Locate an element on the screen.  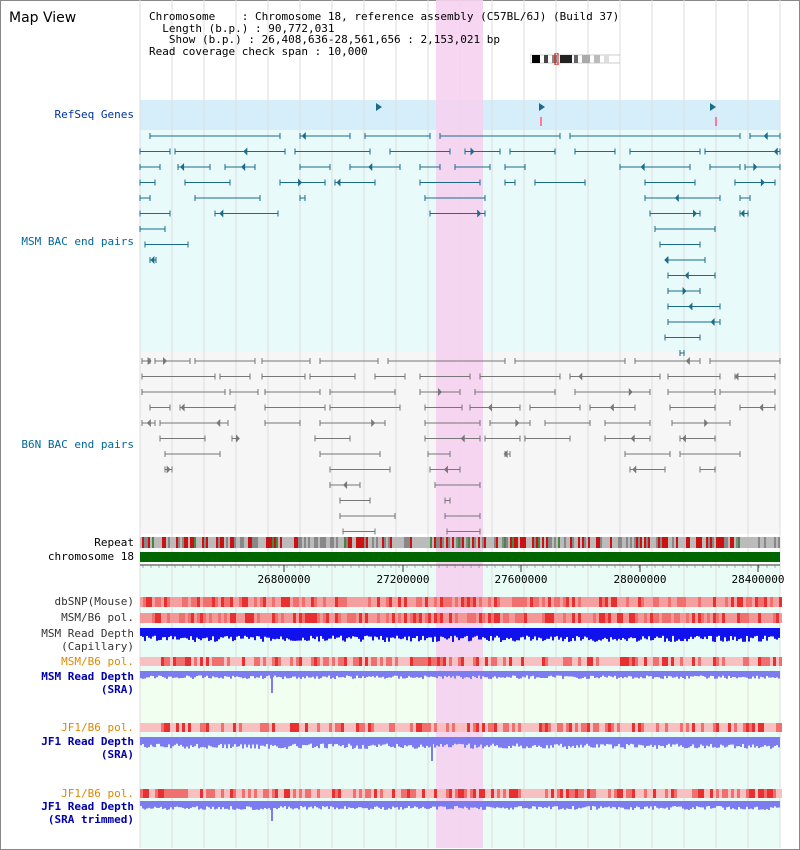
msm-read-depth-sra-label: MSM Read Depth is located at coordinates (87, 676).